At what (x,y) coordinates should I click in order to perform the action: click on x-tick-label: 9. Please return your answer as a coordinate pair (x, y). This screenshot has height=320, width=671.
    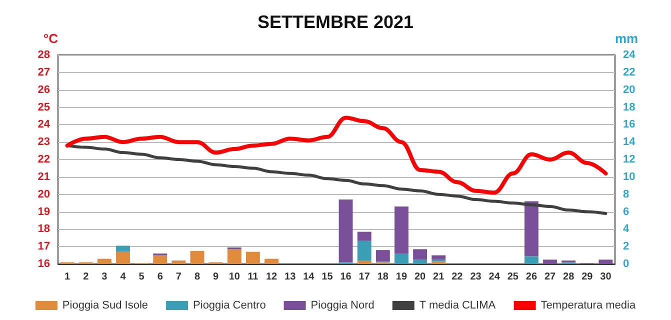
    Looking at the image, I should click on (216, 277).